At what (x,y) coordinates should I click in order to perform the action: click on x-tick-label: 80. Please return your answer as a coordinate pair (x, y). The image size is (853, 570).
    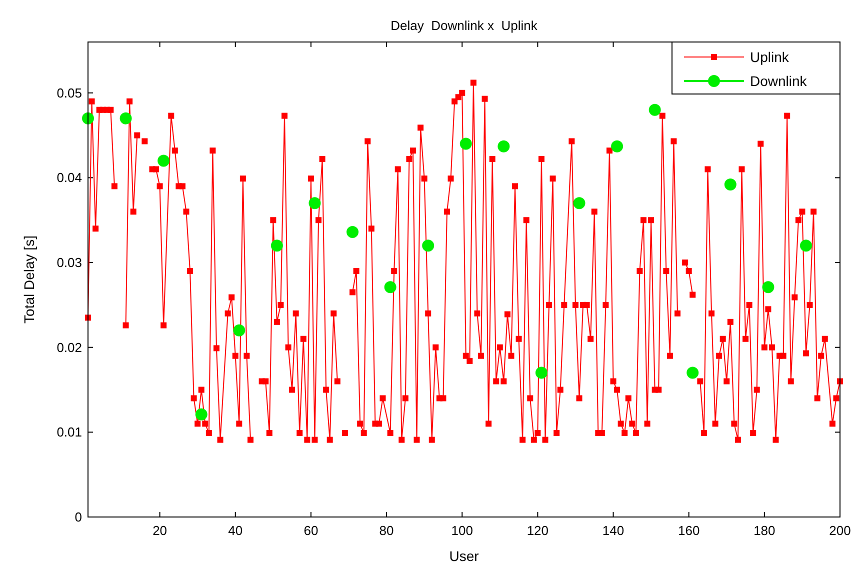
    Looking at the image, I should click on (386, 530).